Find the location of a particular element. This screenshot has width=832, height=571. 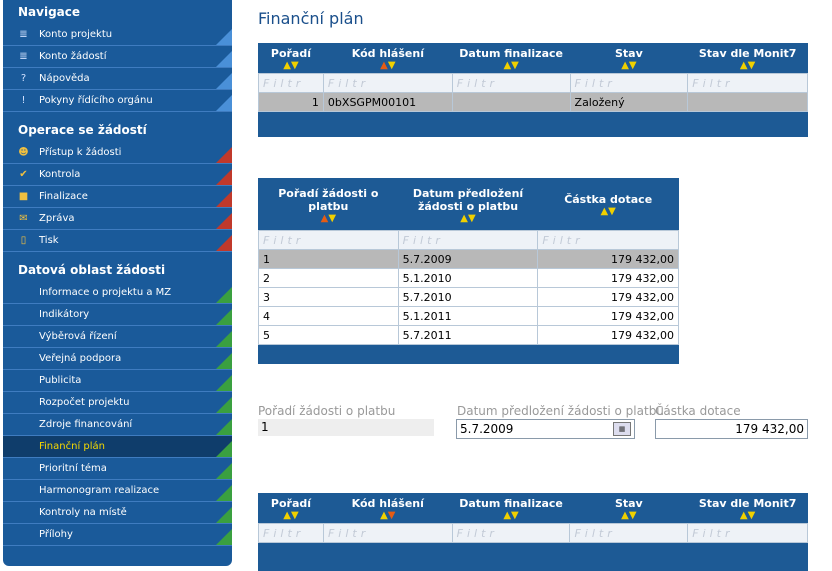

table-row: 5 5.7.2011 179 432,00 is located at coordinates (468, 335).